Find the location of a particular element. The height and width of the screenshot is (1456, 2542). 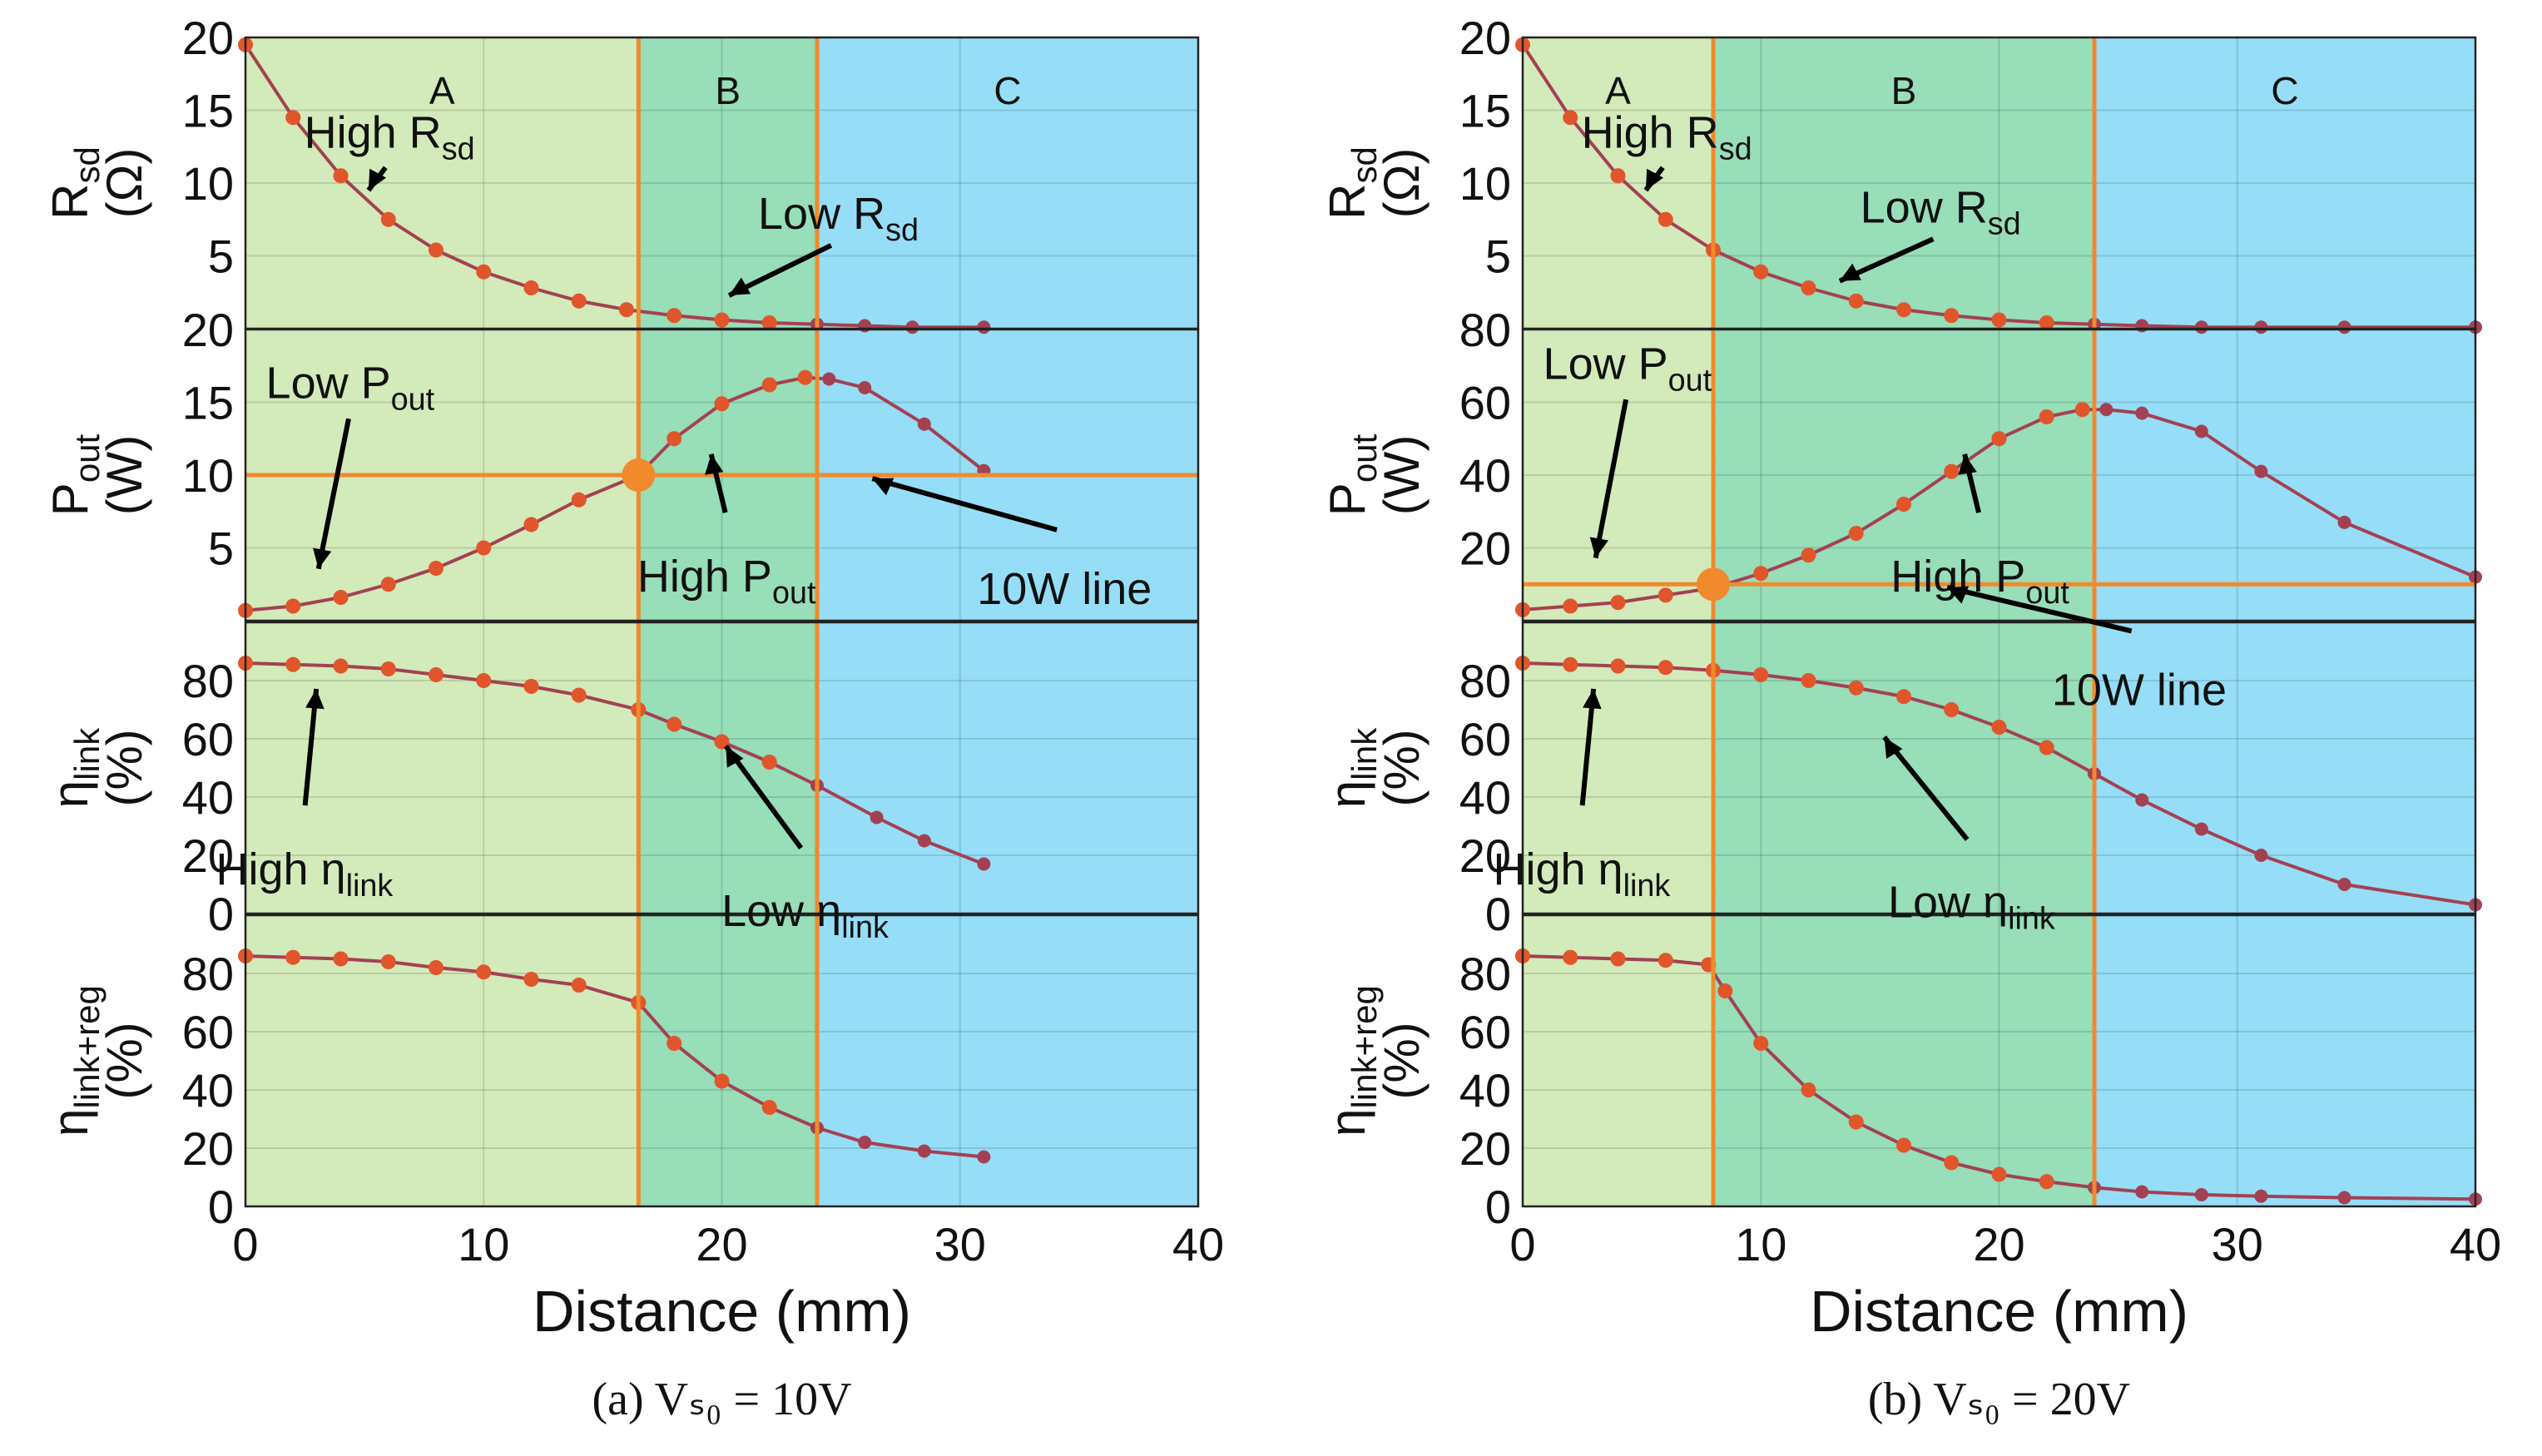

y-tick-label: 80 is located at coordinates (208, 681).